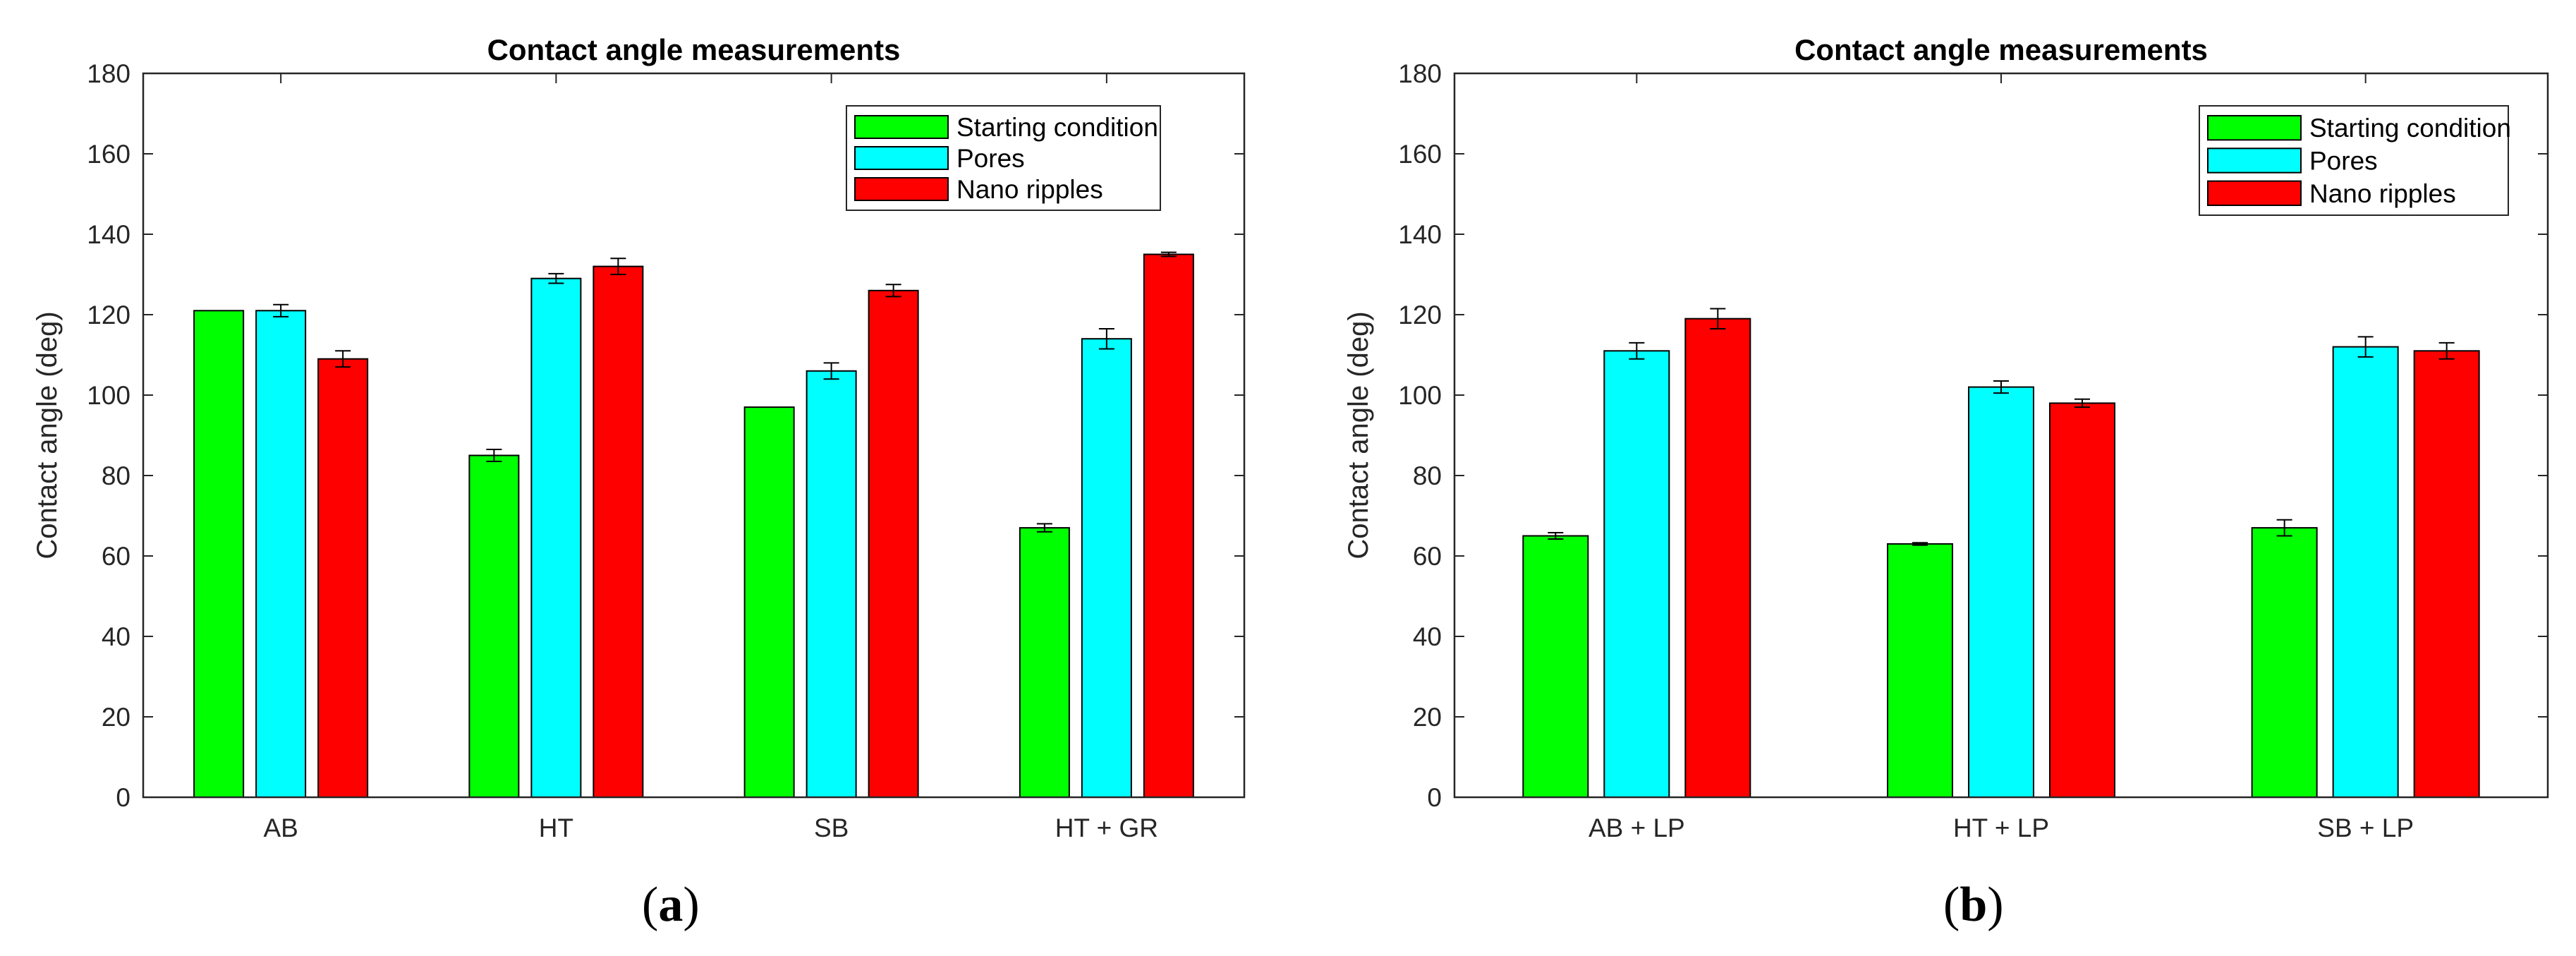 The image size is (2576, 956). Describe the element at coordinates (280, 827) in the screenshot. I see `x-tick-label: AB` at that location.